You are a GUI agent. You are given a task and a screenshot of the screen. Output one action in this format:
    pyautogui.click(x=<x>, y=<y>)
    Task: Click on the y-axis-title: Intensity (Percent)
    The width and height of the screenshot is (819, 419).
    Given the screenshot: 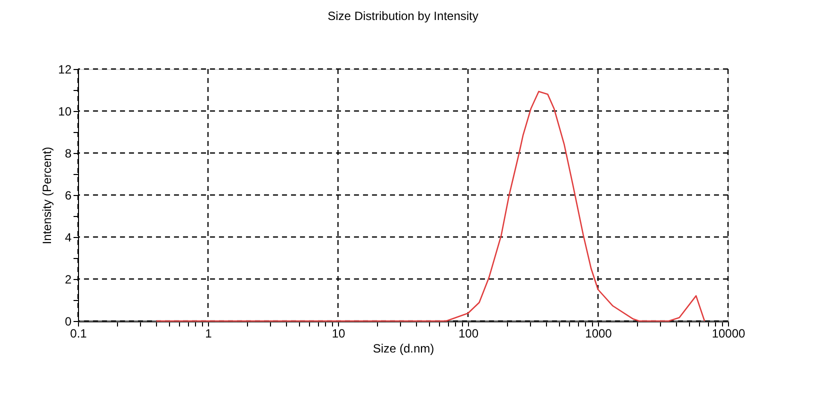 What is the action you would take?
    pyautogui.click(x=47, y=195)
    